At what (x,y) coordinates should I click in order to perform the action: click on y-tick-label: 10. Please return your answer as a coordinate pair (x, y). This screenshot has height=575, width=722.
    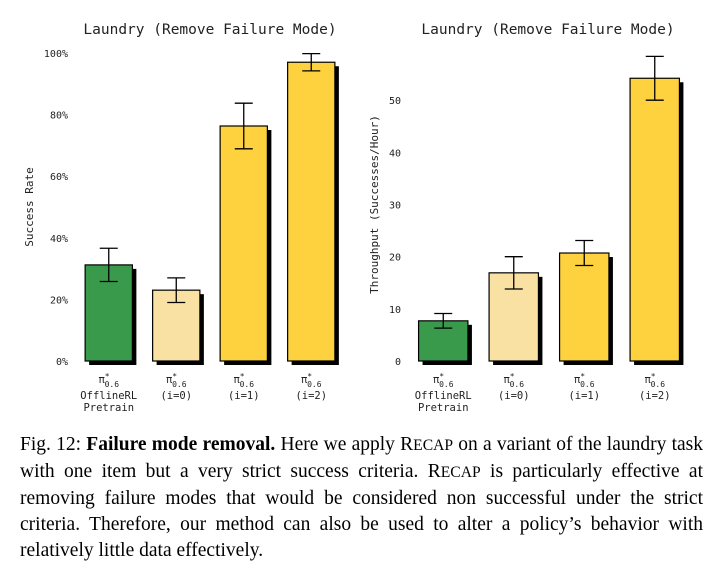
    Looking at the image, I should click on (395, 310).